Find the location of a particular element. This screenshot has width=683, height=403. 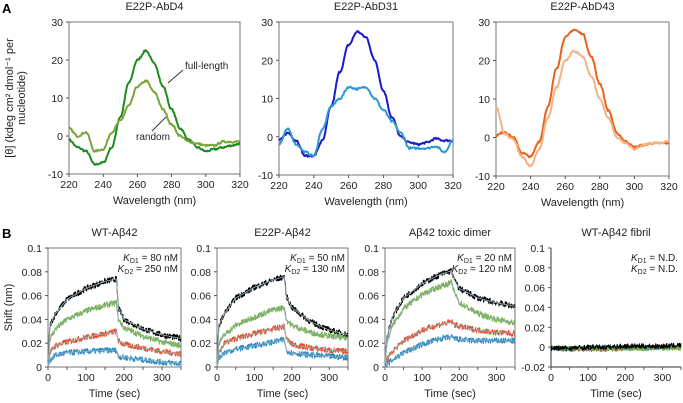

chart-title: E22P-AbD43 is located at coordinates (582, 7).